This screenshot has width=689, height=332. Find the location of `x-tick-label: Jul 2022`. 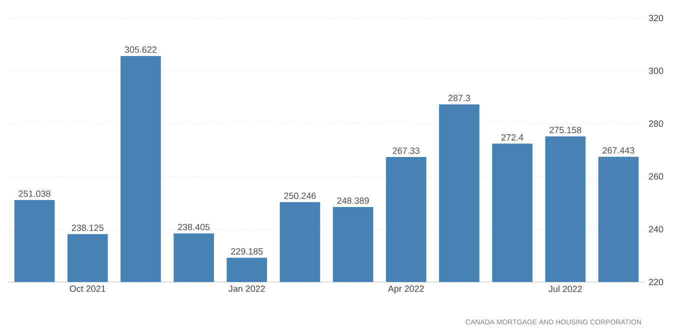

x-tick-label: Jul 2022 is located at coordinates (565, 289).